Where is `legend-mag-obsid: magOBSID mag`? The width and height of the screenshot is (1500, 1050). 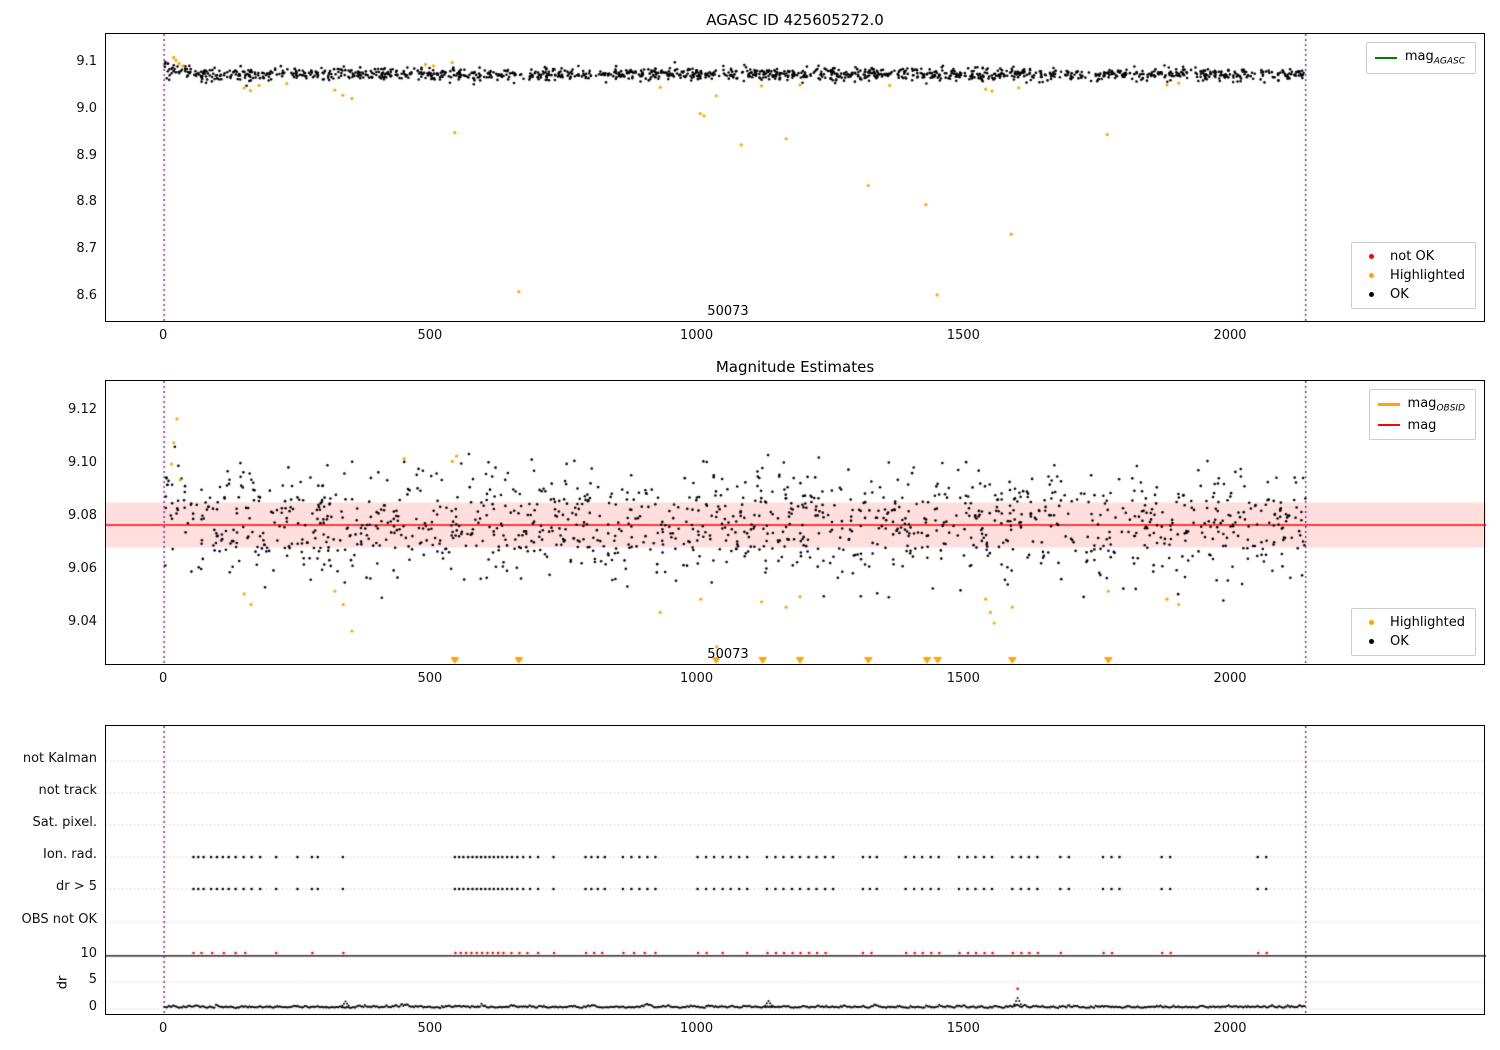
legend-mag-obsid: magOBSID mag is located at coordinates (1422, 414).